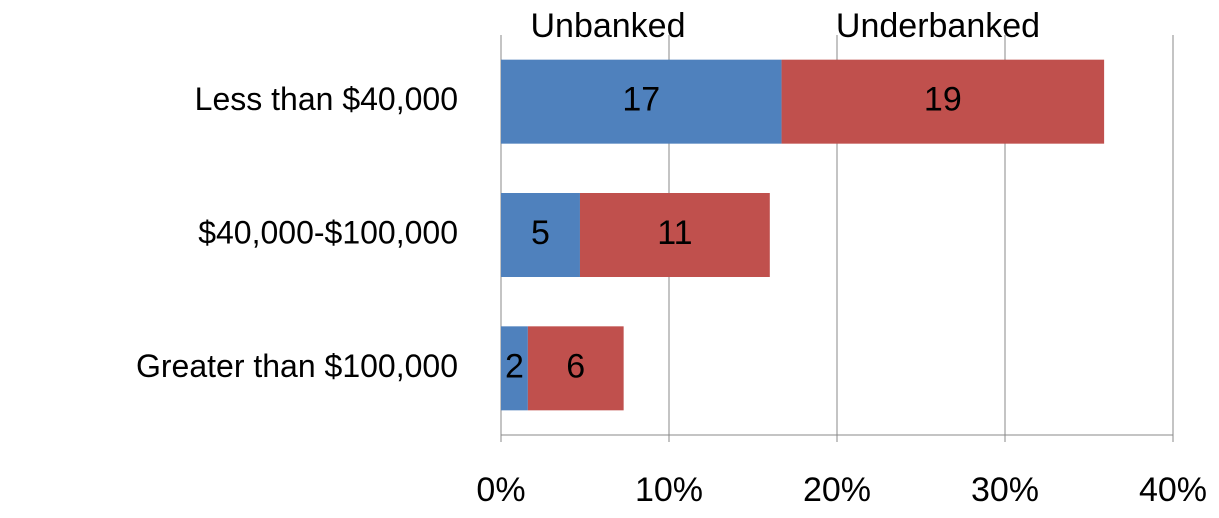 This screenshot has height=518, width=1219. I want to click on data-label: 2, so click(514, 366).